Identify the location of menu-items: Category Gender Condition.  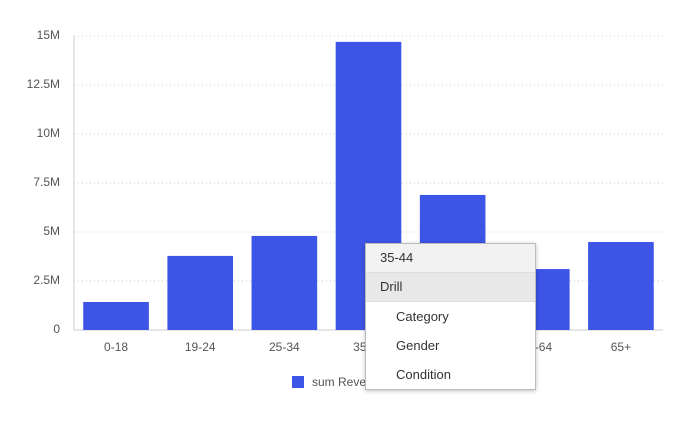
(450, 345).